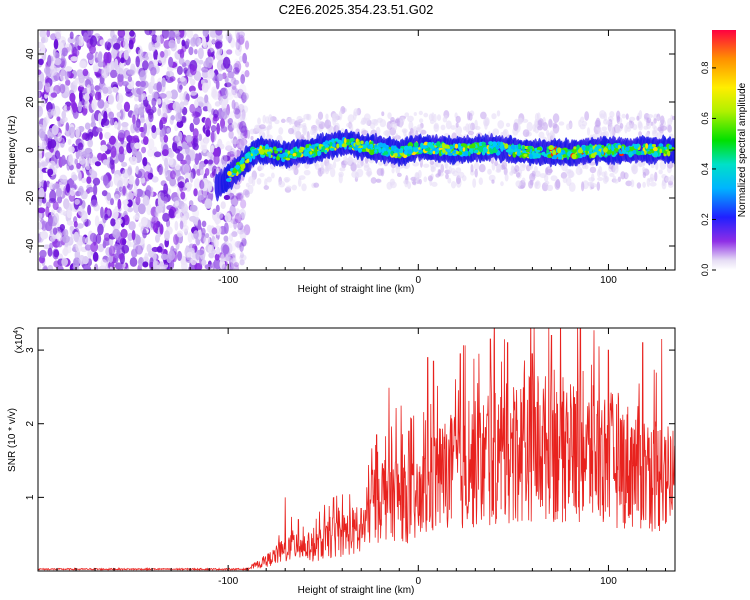 This screenshot has height=600, width=750. Describe the element at coordinates (356, 590) in the screenshot. I see `snr-xlabel: Height of straight line (km)` at that location.